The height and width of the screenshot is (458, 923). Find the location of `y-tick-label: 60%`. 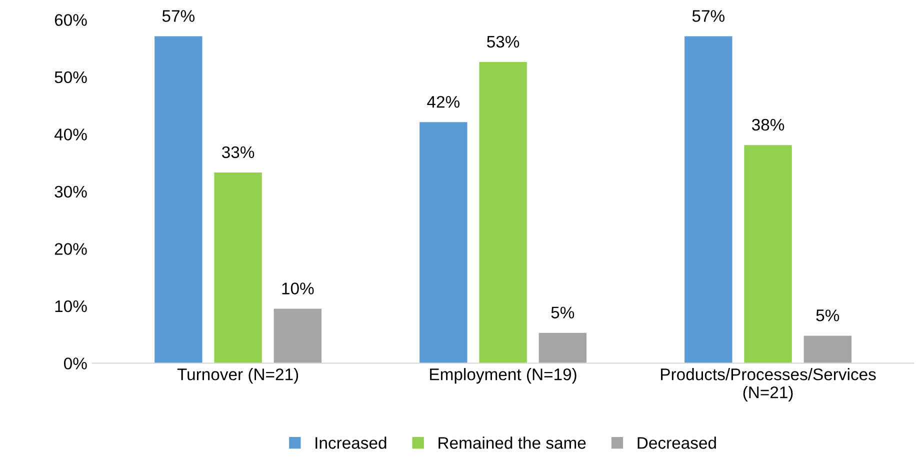

y-tick-label: 60% is located at coordinates (70, 20).